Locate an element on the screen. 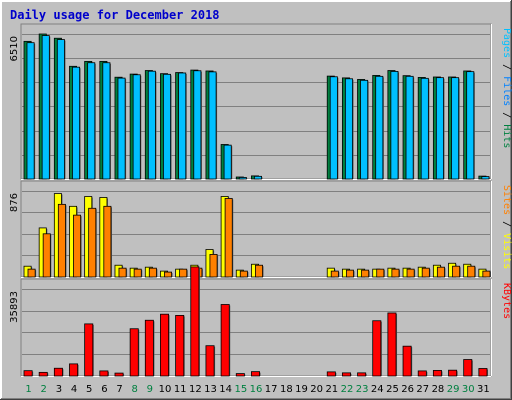 This screenshot has width=512, height=400. day-label: 26 is located at coordinates (407, 389).